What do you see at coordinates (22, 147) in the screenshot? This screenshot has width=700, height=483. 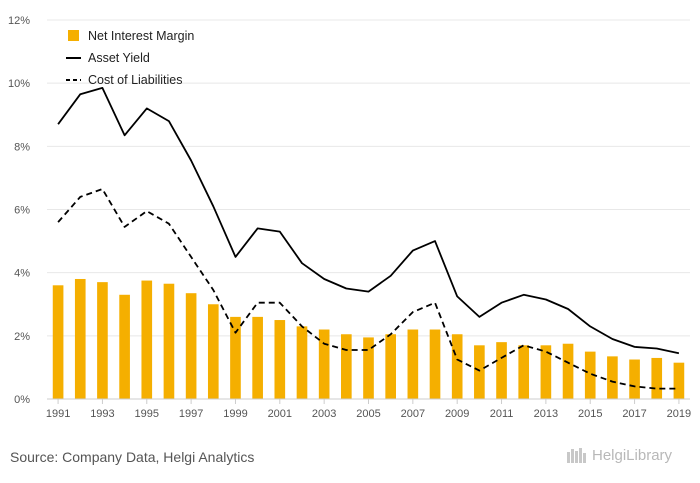 I see `y-tick-label: 8%` at bounding box center [22, 147].